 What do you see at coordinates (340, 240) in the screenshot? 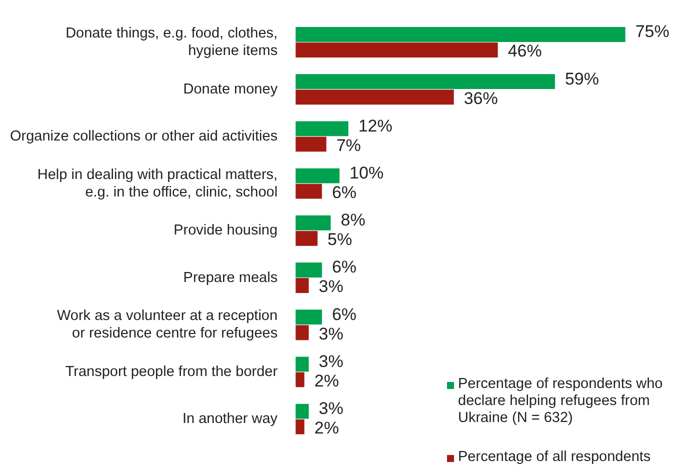
I see `data-label: 5%` at bounding box center [340, 240].